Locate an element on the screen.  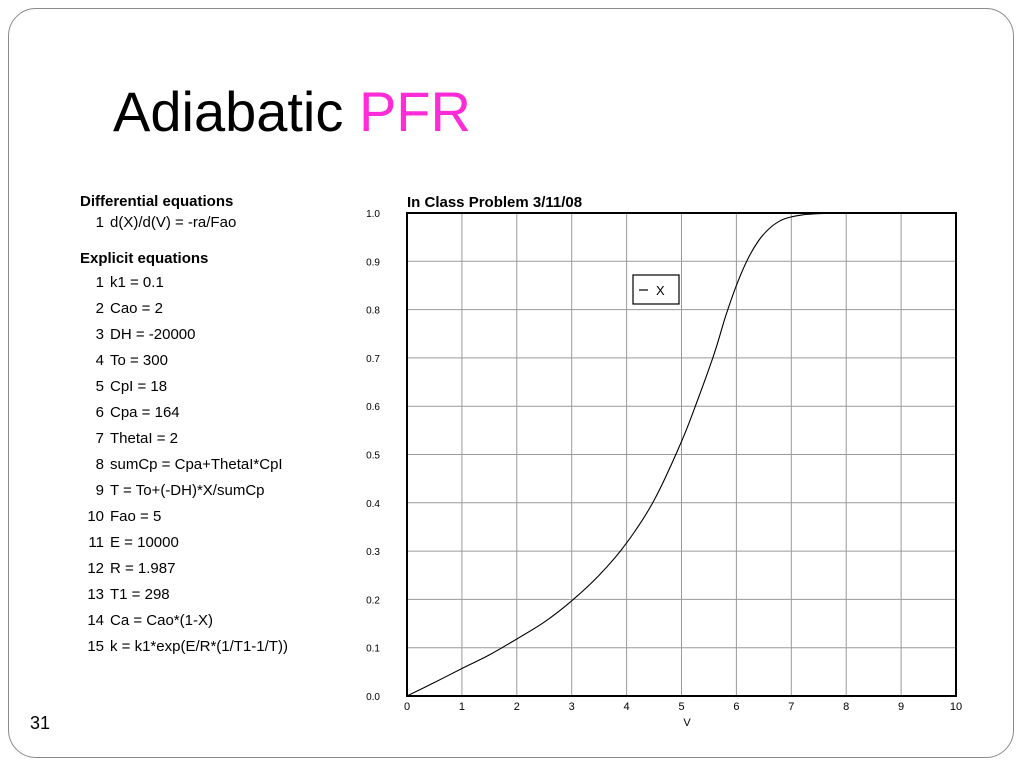
x-tick-label: 1 is located at coordinates (462, 707).